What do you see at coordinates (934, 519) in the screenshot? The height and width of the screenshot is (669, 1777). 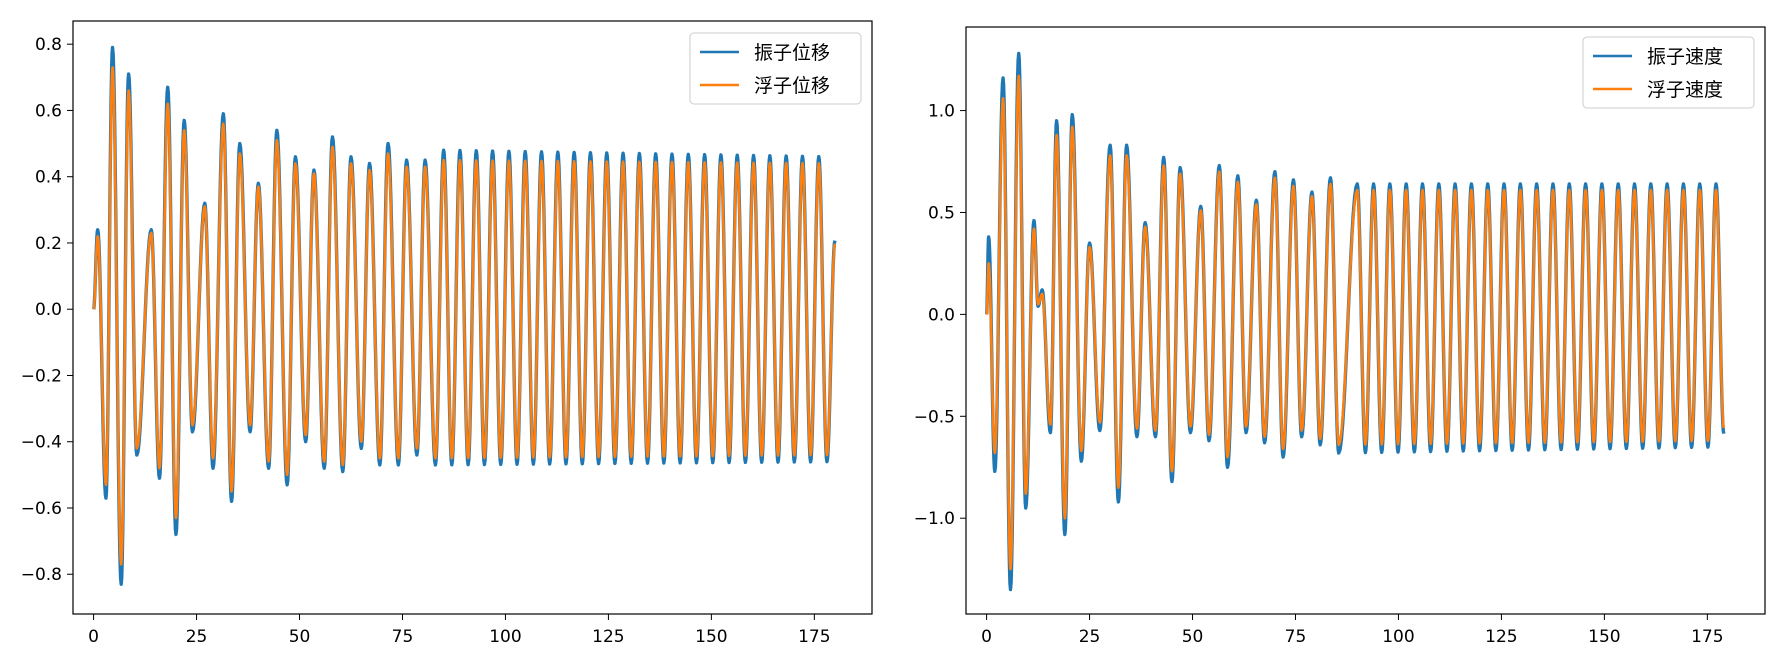 I see `y-tick-label: −1.0` at bounding box center [934, 519].